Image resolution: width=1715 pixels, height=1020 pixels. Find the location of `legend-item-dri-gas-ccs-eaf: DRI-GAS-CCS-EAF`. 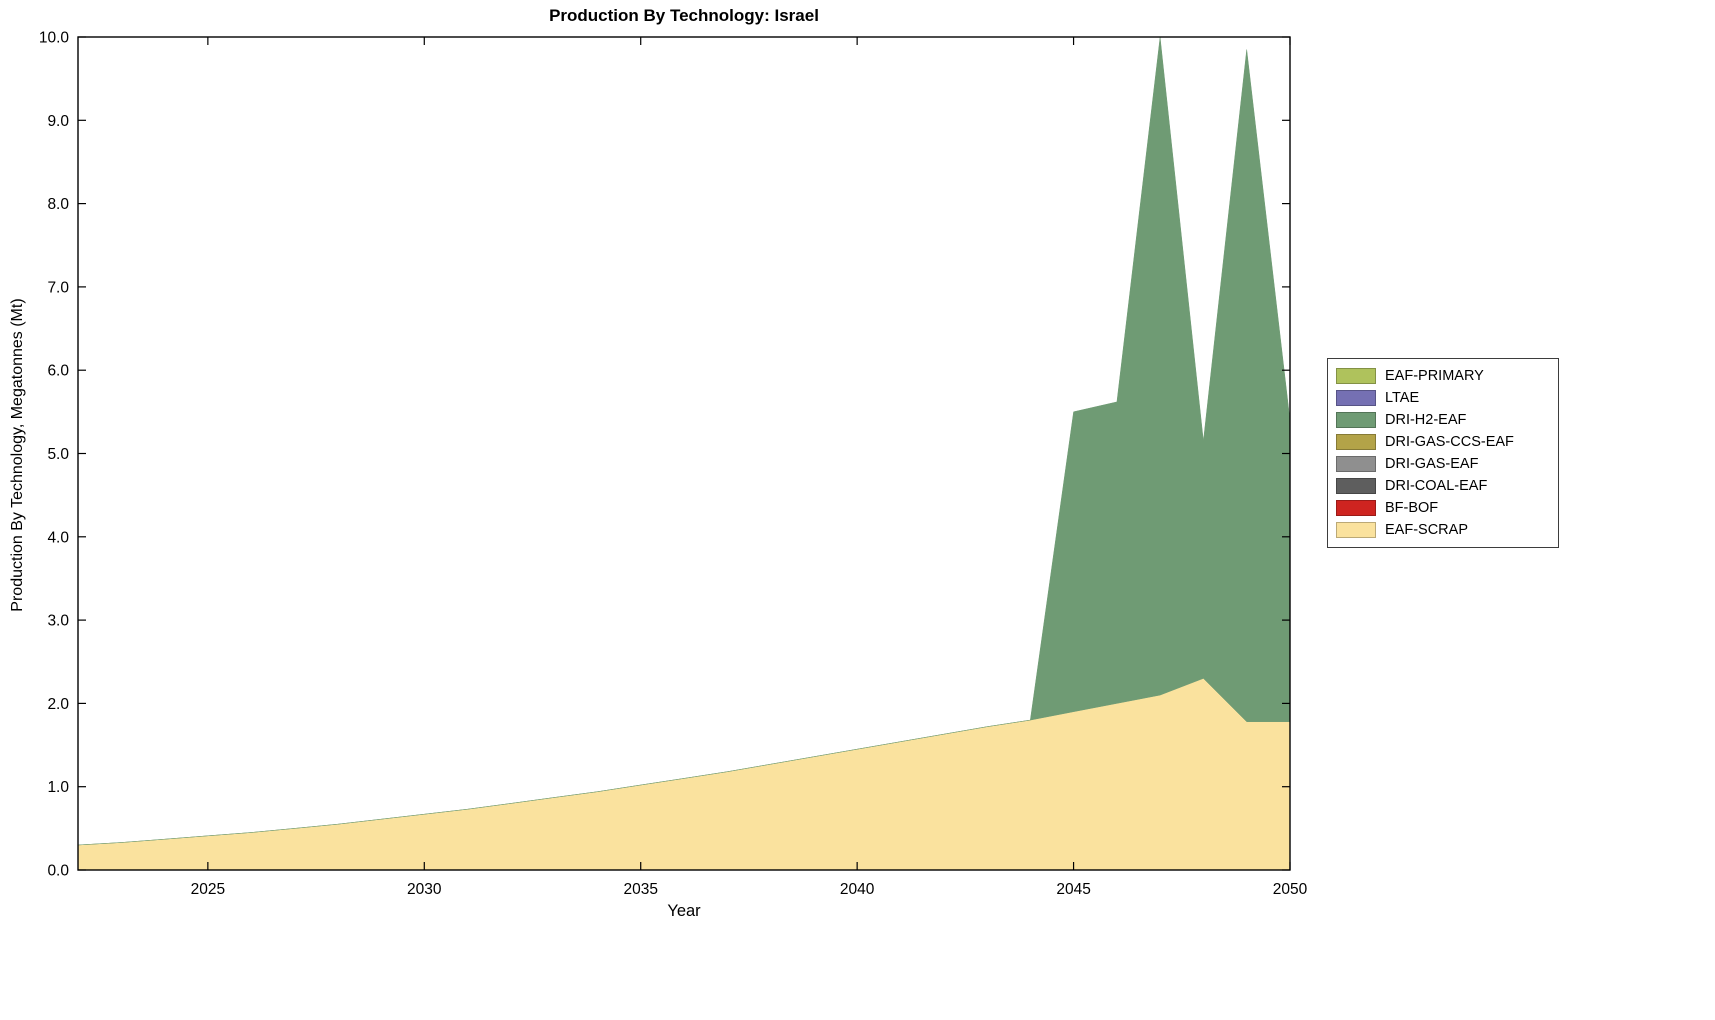

legend-item-dri-gas-ccs-eaf: DRI-GAS-CCS-EAF is located at coordinates (1443, 442).